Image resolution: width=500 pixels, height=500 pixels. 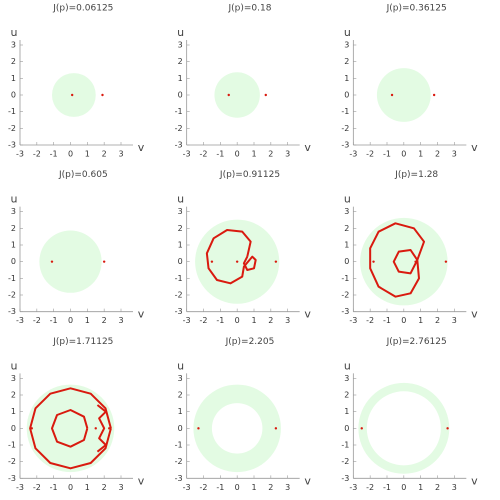 What do you see at coordinates (416, 9) in the screenshot?
I see `panel-title: J(p)=0.36125` at bounding box center [416, 9].